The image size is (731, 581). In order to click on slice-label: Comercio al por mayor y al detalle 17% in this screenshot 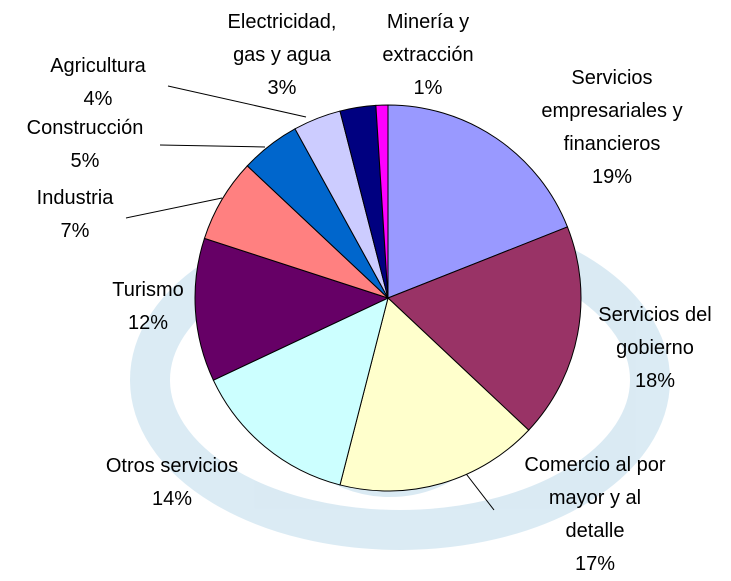, I will do `click(588, 515)`.